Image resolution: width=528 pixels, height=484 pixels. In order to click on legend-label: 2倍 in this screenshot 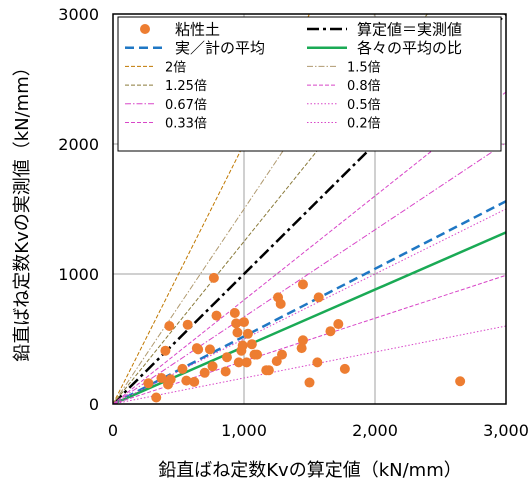, I will do `click(175, 67)`.